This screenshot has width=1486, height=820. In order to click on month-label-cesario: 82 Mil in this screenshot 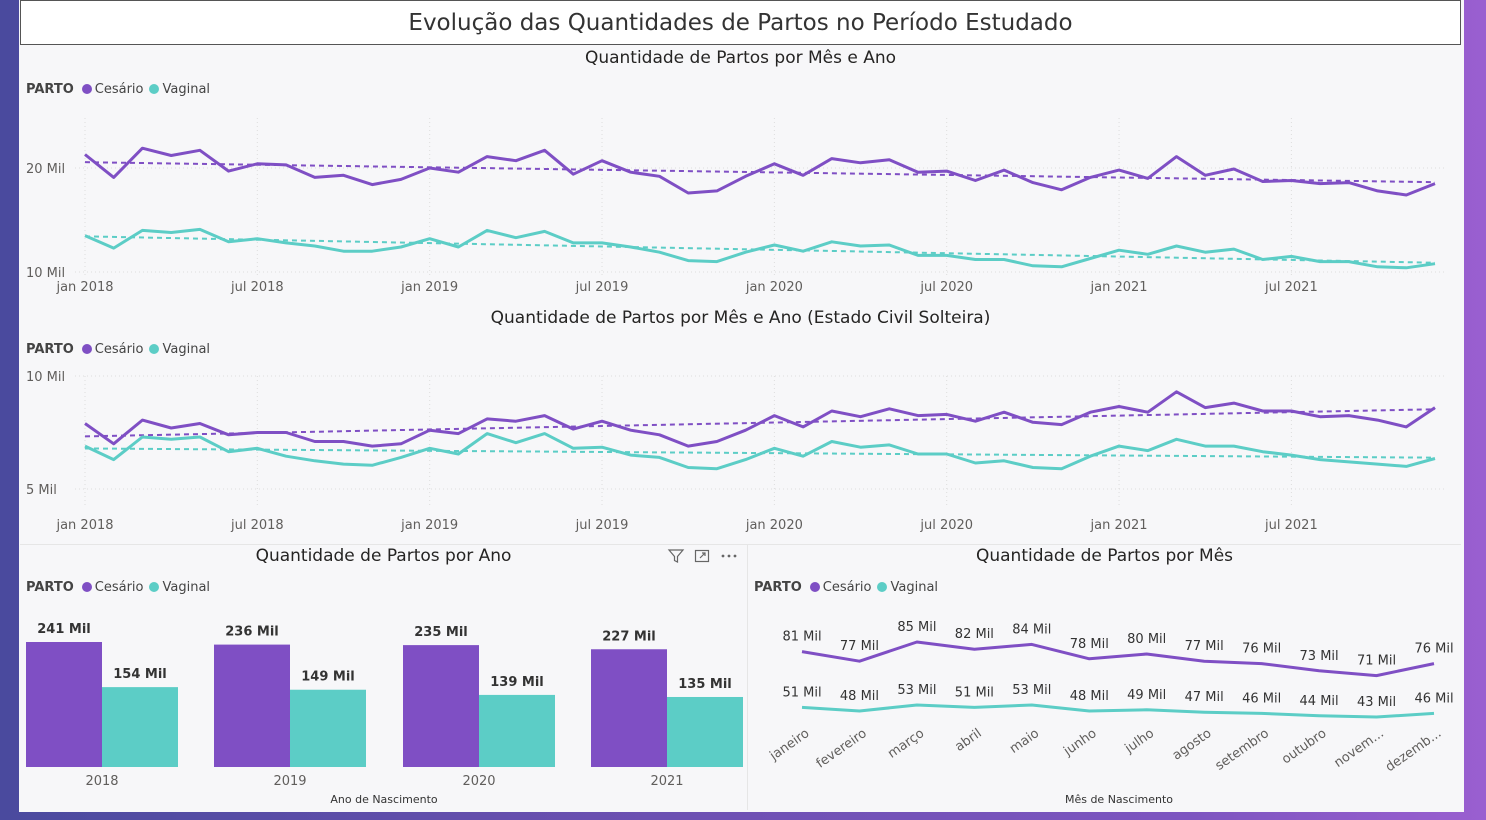, I will do `click(974, 634)`.